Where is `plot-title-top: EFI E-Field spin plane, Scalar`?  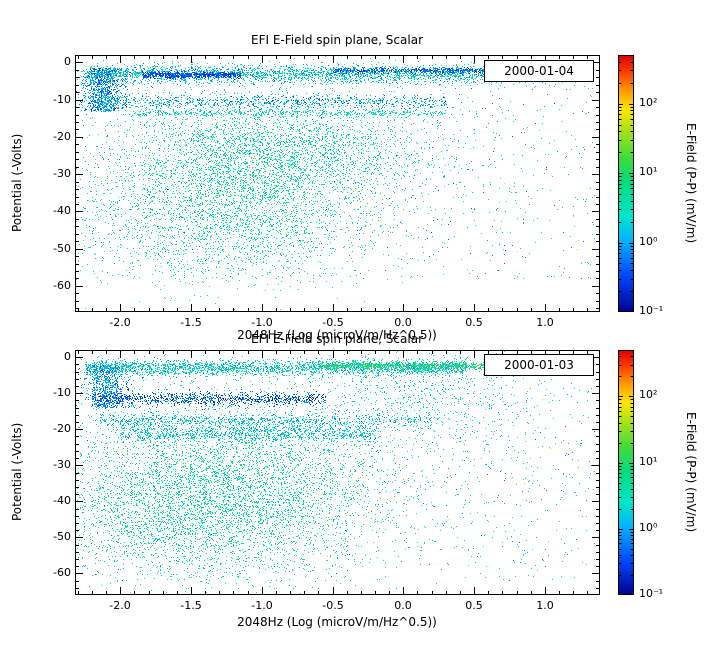 plot-title-top: EFI E-Field spin plane, Scalar is located at coordinates (337, 40).